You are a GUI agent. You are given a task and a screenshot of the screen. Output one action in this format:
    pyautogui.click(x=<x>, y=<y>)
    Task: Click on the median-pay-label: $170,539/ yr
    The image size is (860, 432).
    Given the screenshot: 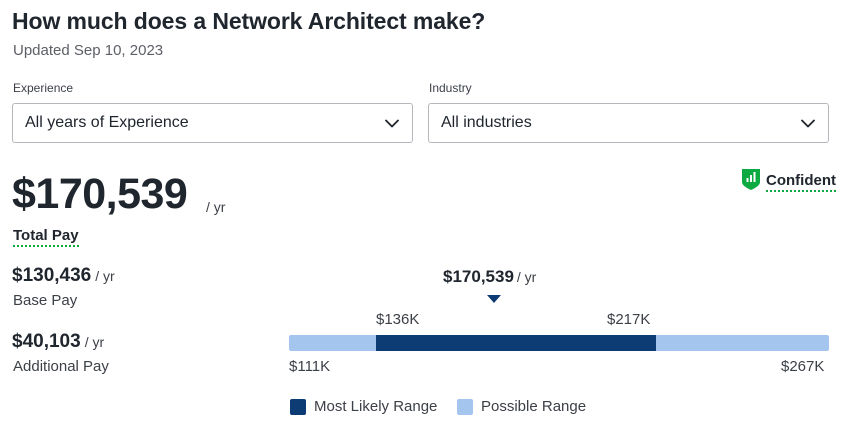 What is the action you would take?
    pyautogui.click(x=489, y=277)
    